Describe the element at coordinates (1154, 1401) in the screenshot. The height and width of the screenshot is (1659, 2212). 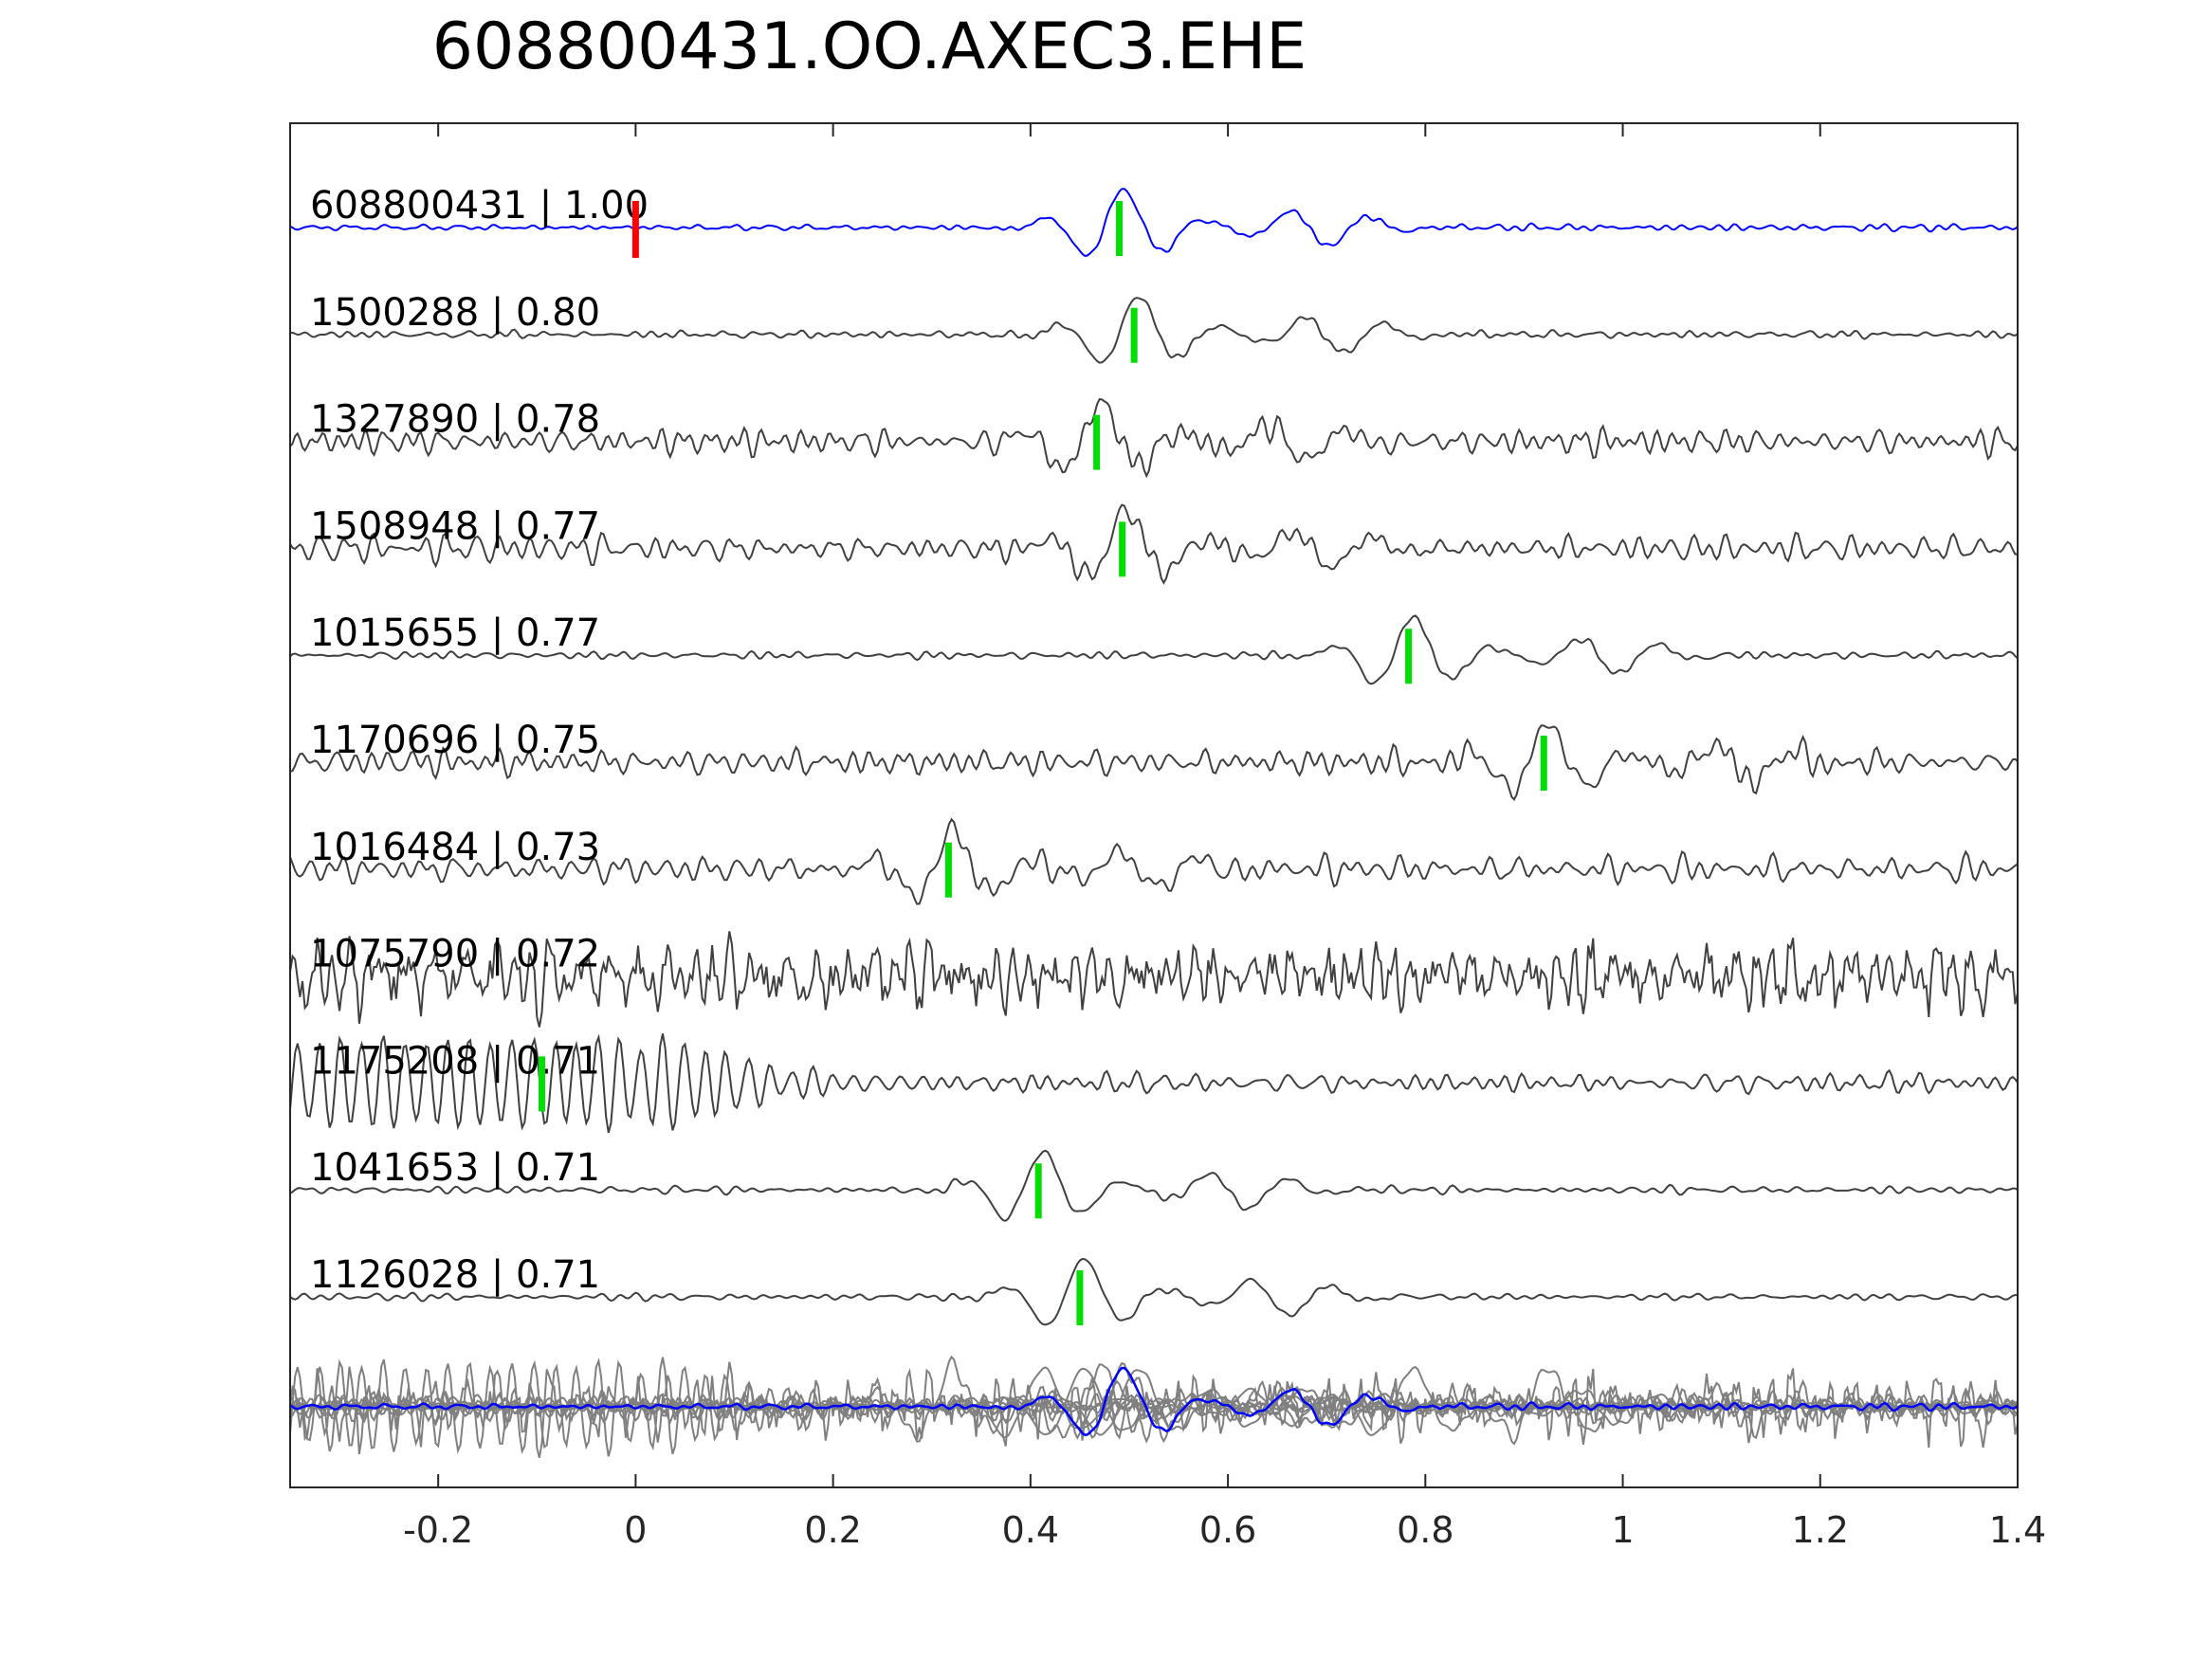
I see `stack-reference-line` at that location.